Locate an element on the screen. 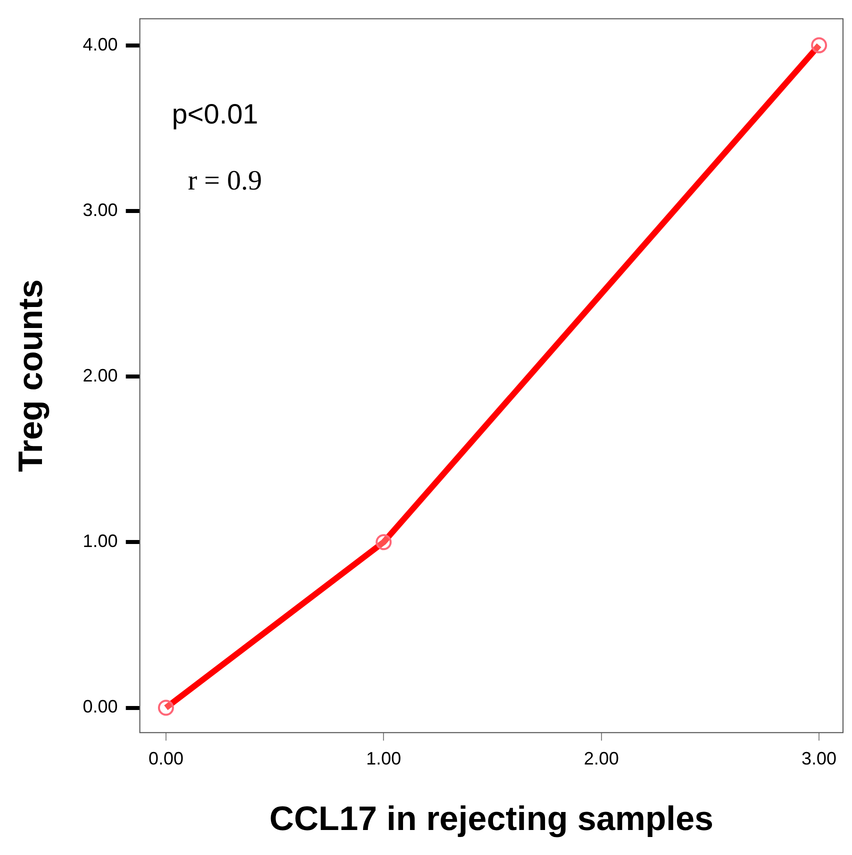 This screenshot has width=852, height=855. y-axis-title: Treg counts is located at coordinates (31, 375).